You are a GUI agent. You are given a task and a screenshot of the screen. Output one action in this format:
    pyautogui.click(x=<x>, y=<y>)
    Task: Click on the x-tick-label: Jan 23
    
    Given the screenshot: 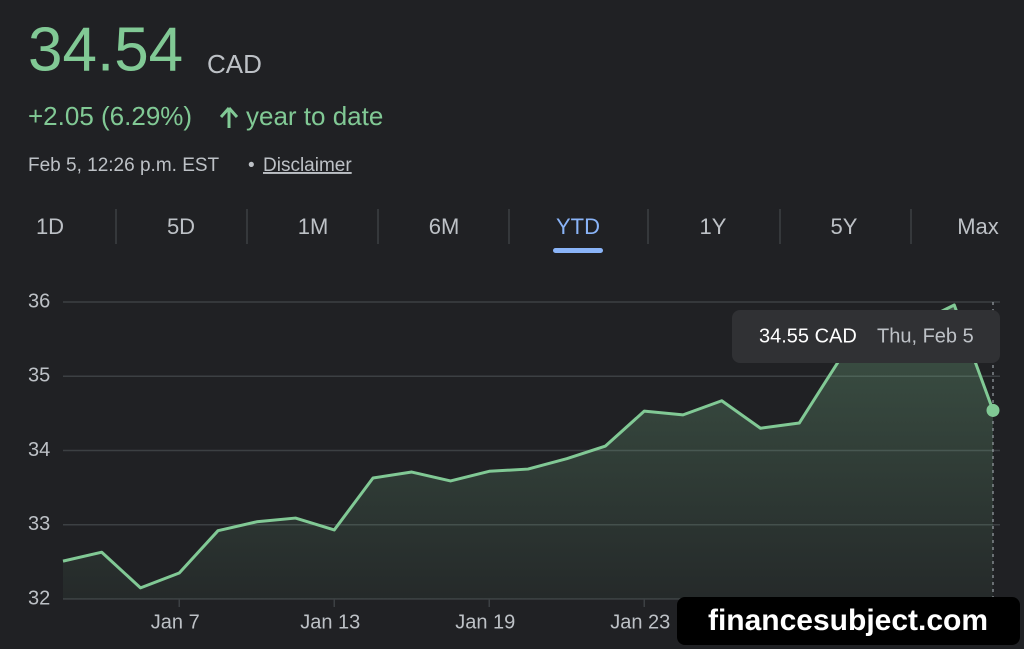 What is the action you would take?
    pyautogui.click(x=640, y=622)
    